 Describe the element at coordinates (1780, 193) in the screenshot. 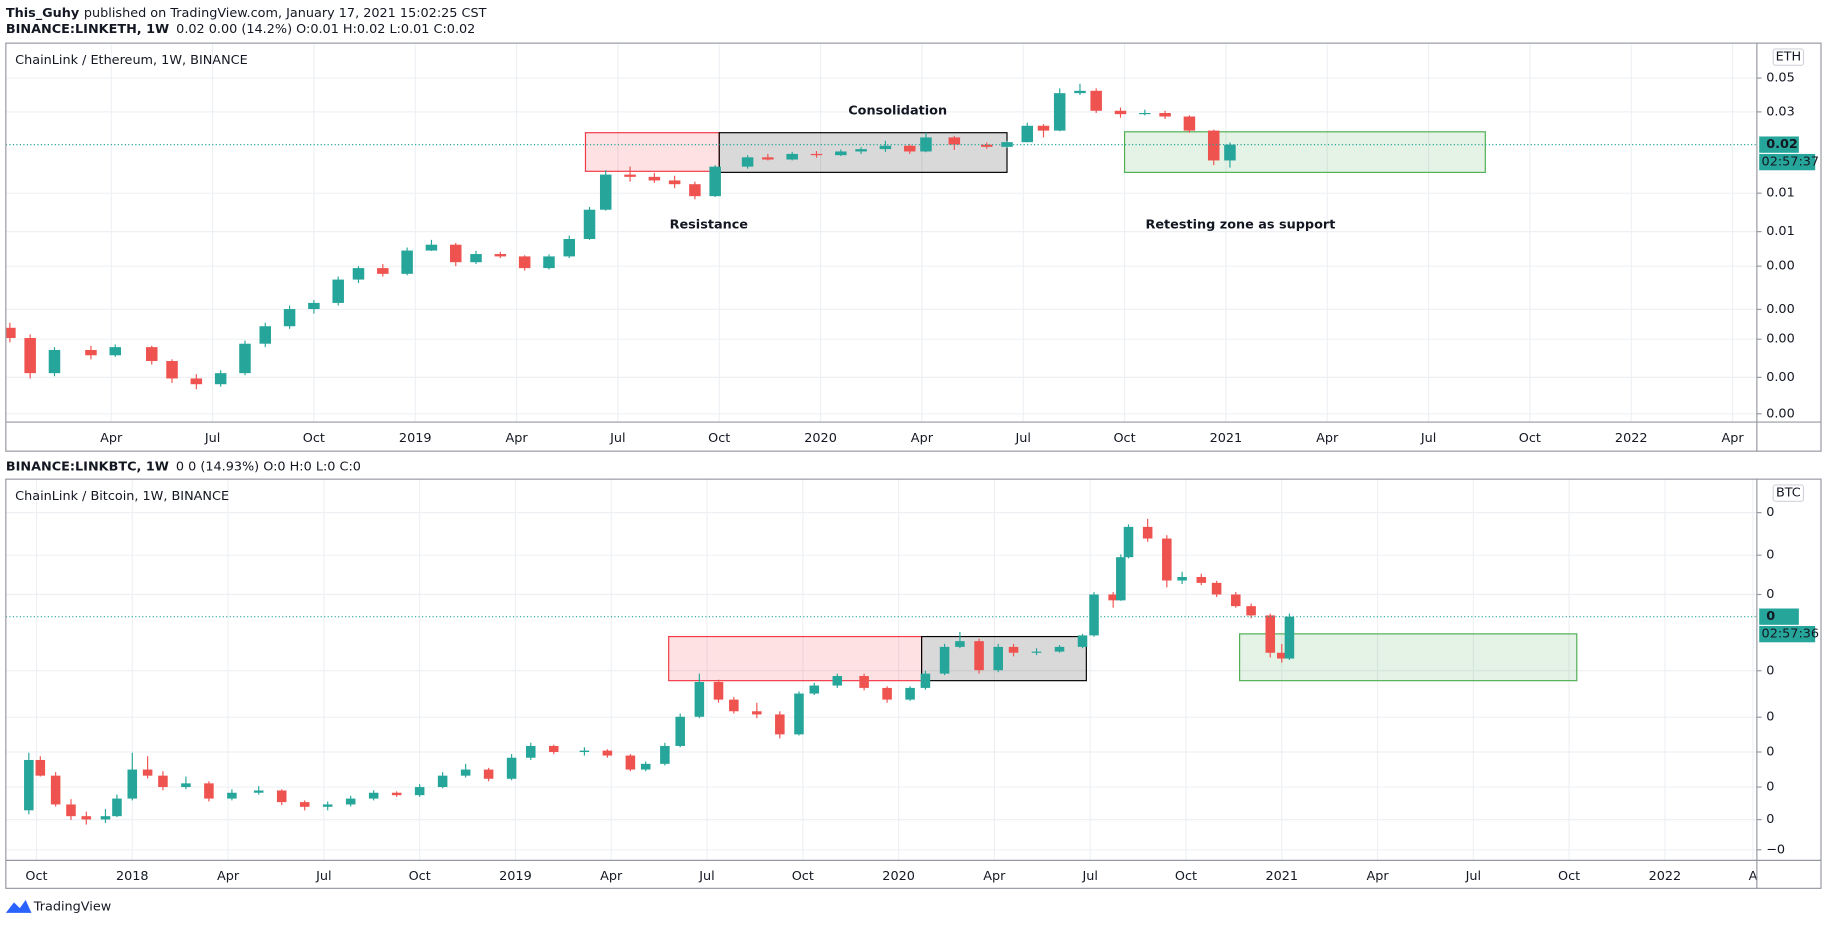

I see `y-tick-label: 0.01` at that location.